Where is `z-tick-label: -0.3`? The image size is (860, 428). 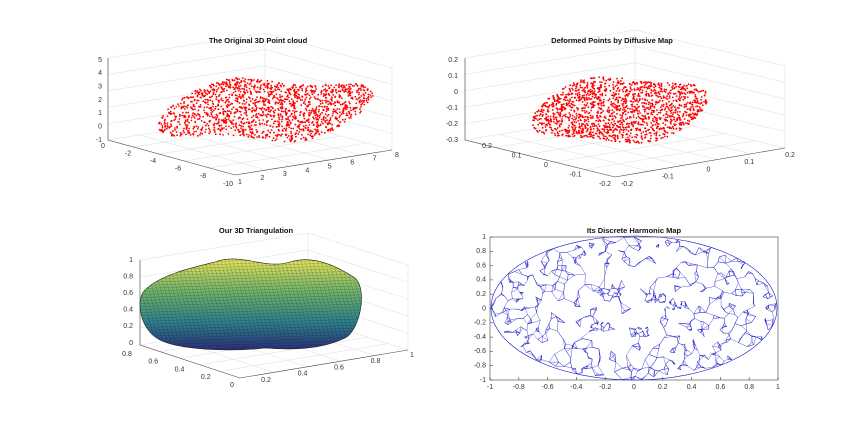
z-tick-label: -0.3 is located at coordinates (452, 140).